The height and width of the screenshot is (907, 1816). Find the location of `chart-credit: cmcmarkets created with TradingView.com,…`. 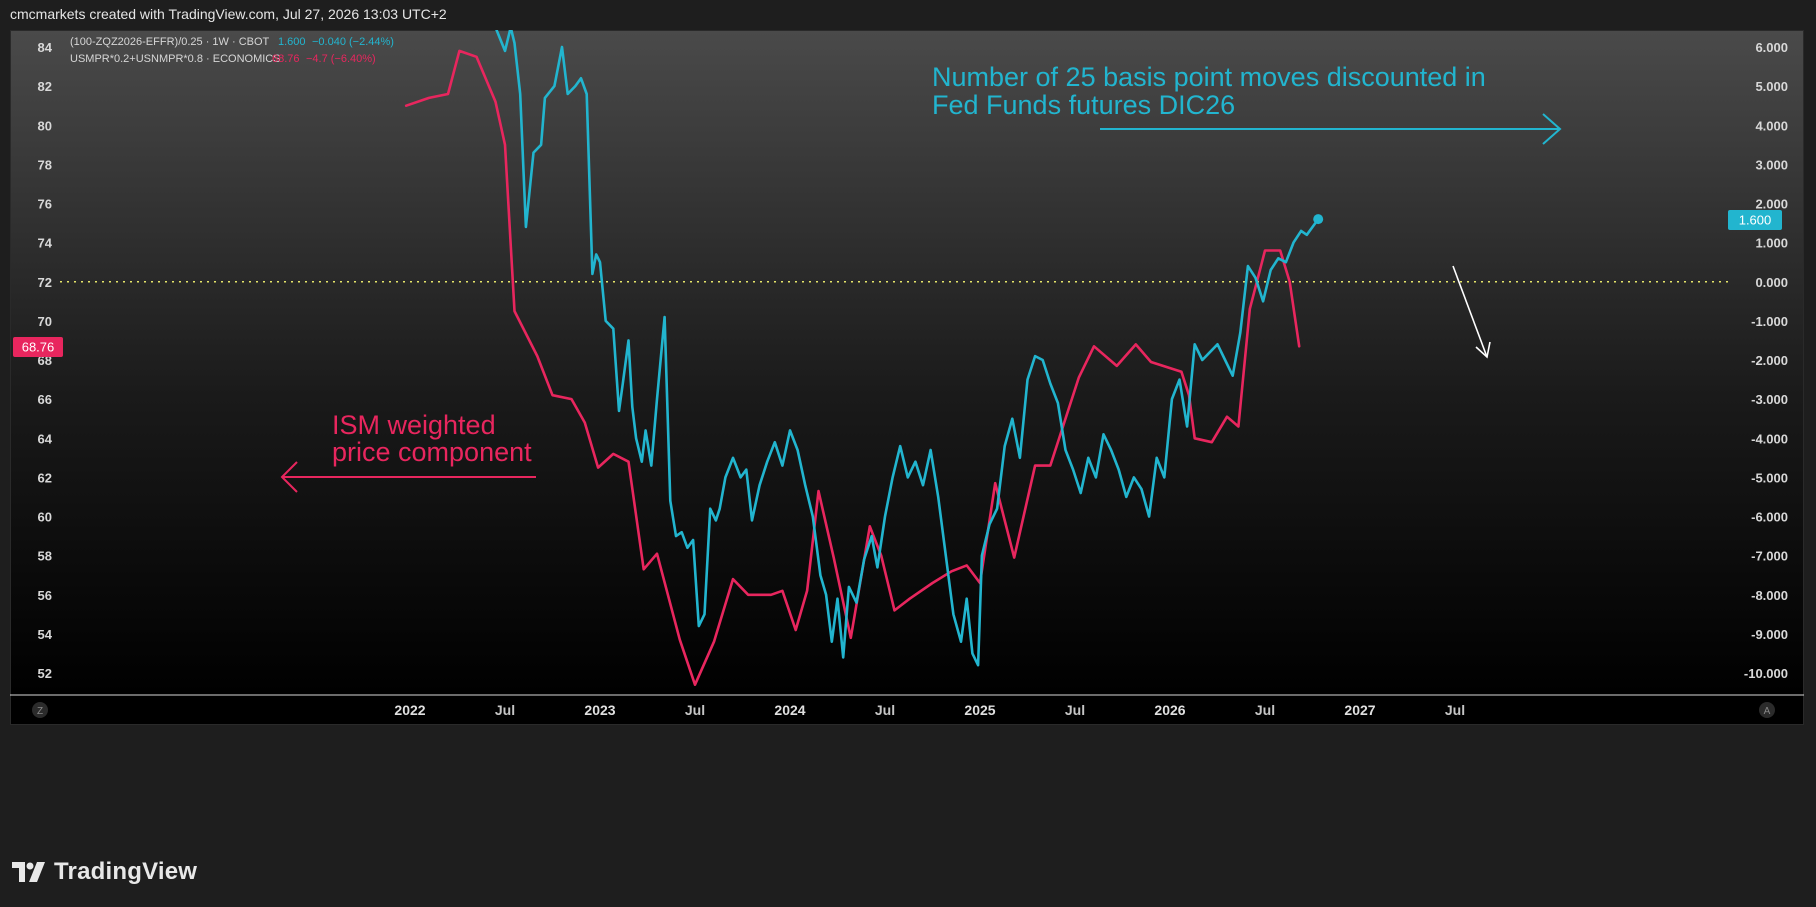

chart-credit: cmcmarkets created with TradingView.com,… is located at coordinates (228, 14).